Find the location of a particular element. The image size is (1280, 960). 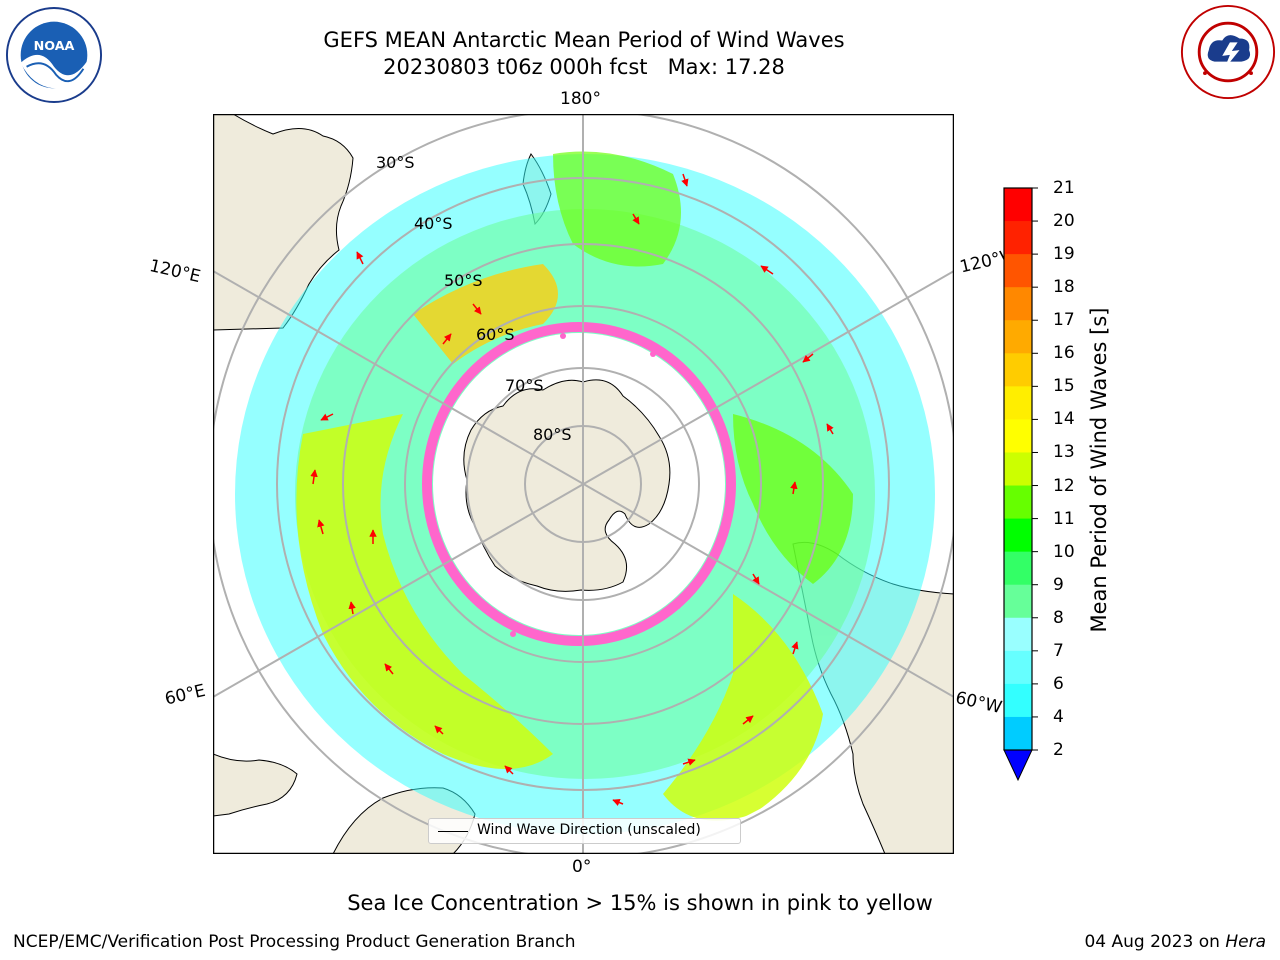

wave-field-east is located at coordinates (793, 499).